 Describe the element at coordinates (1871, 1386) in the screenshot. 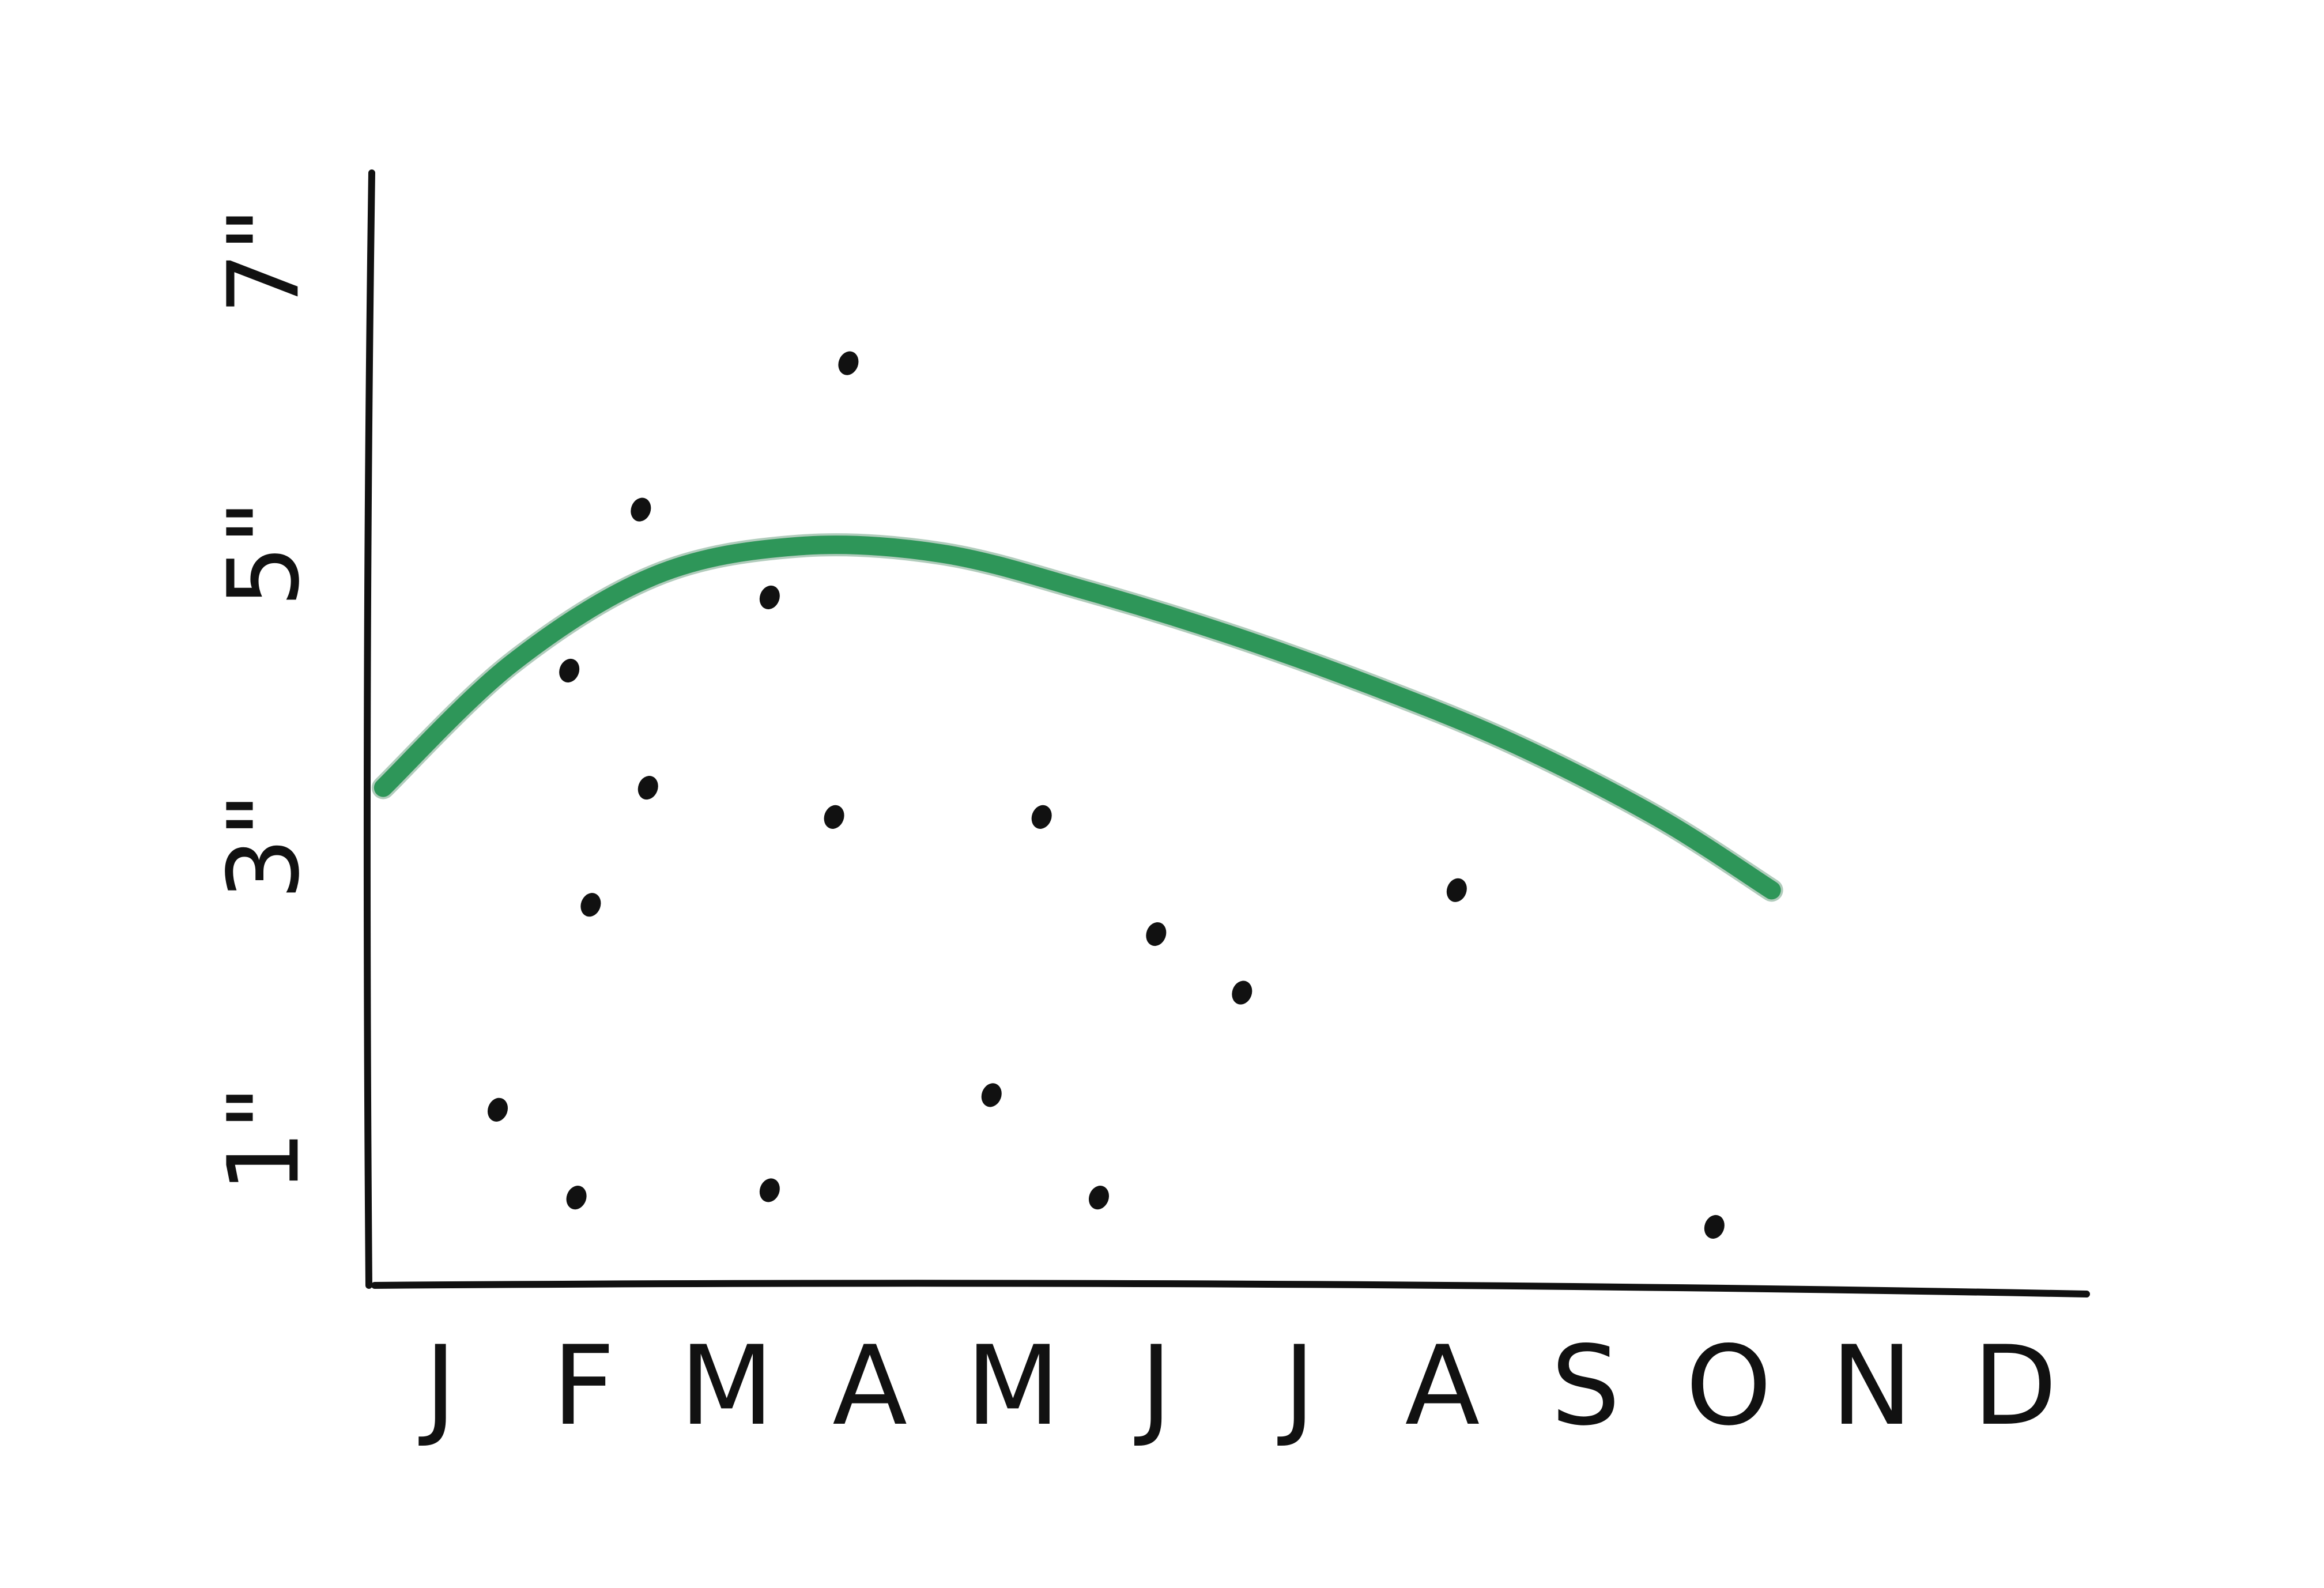

I see `x-tick-label: N` at that location.